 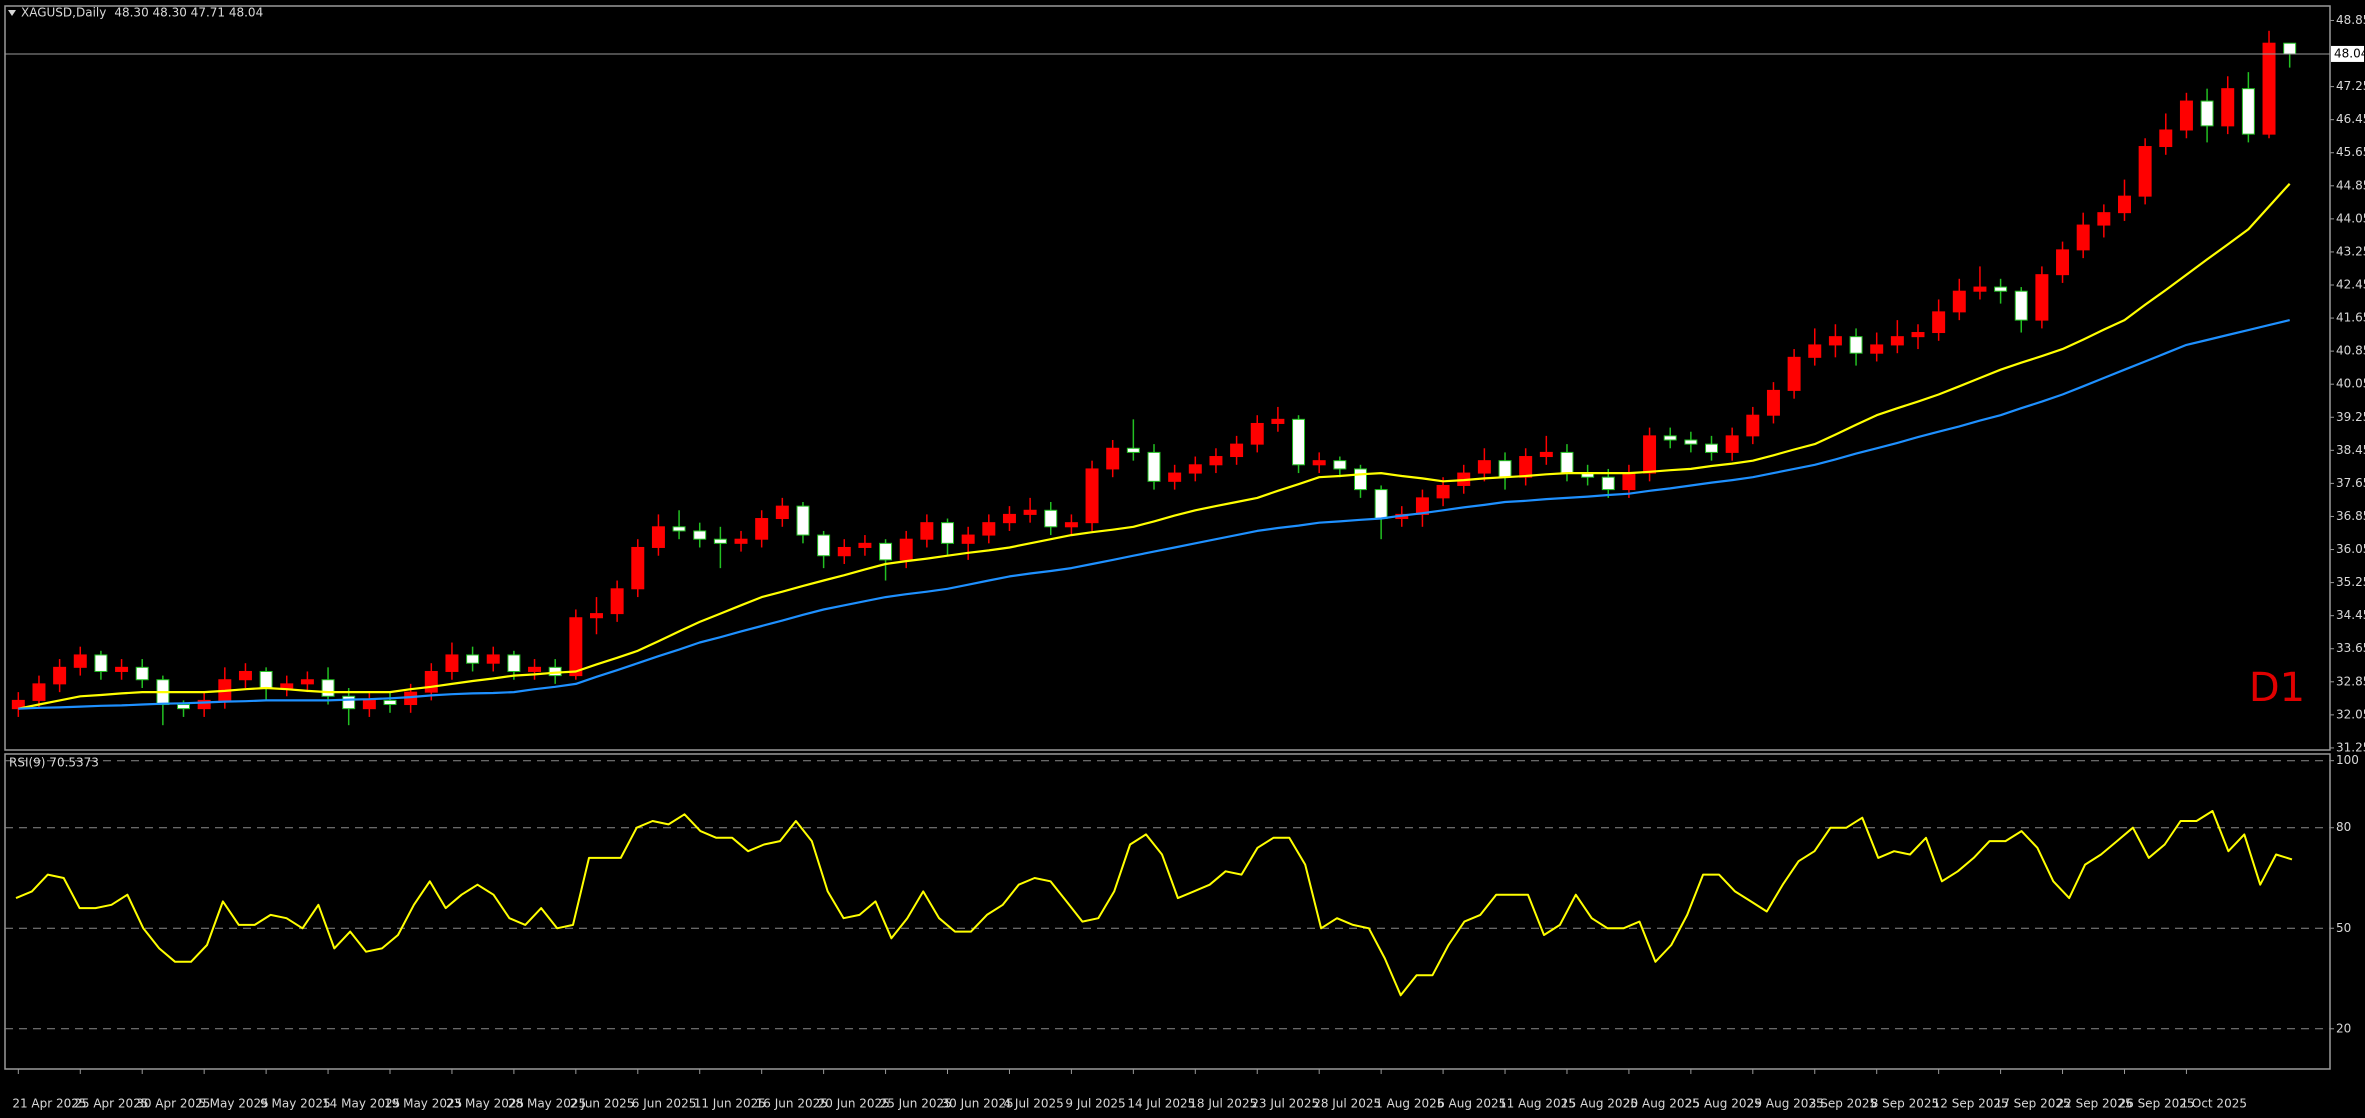 I want to click on x-tick-label: 4 Jul 2025, so click(x=1033, y=1104).